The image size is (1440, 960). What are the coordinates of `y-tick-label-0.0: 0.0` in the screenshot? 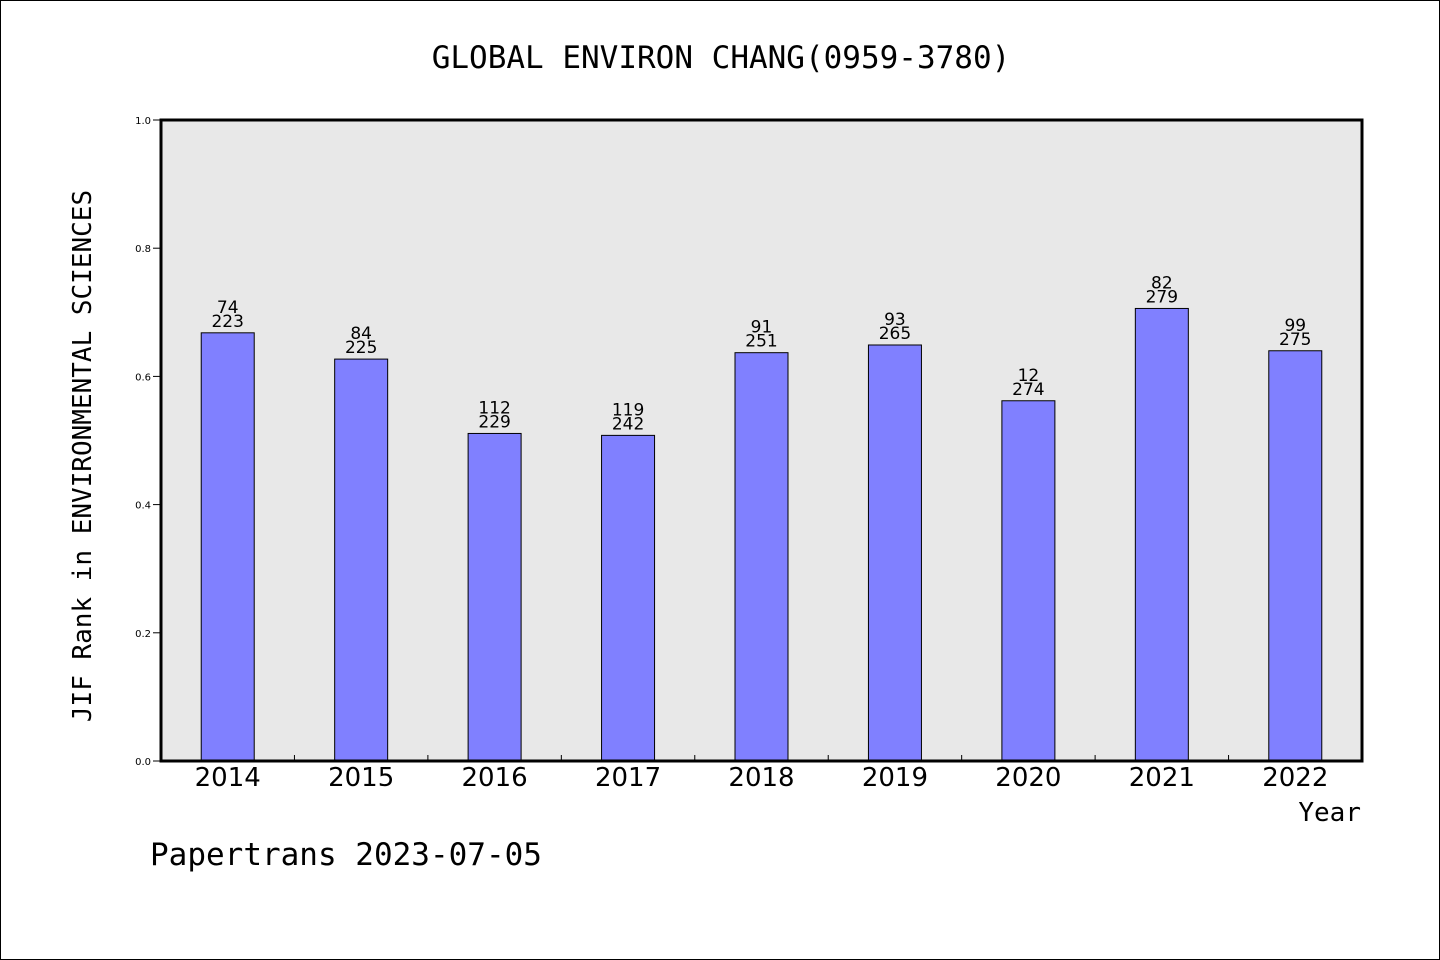 It's located at (143, 762).